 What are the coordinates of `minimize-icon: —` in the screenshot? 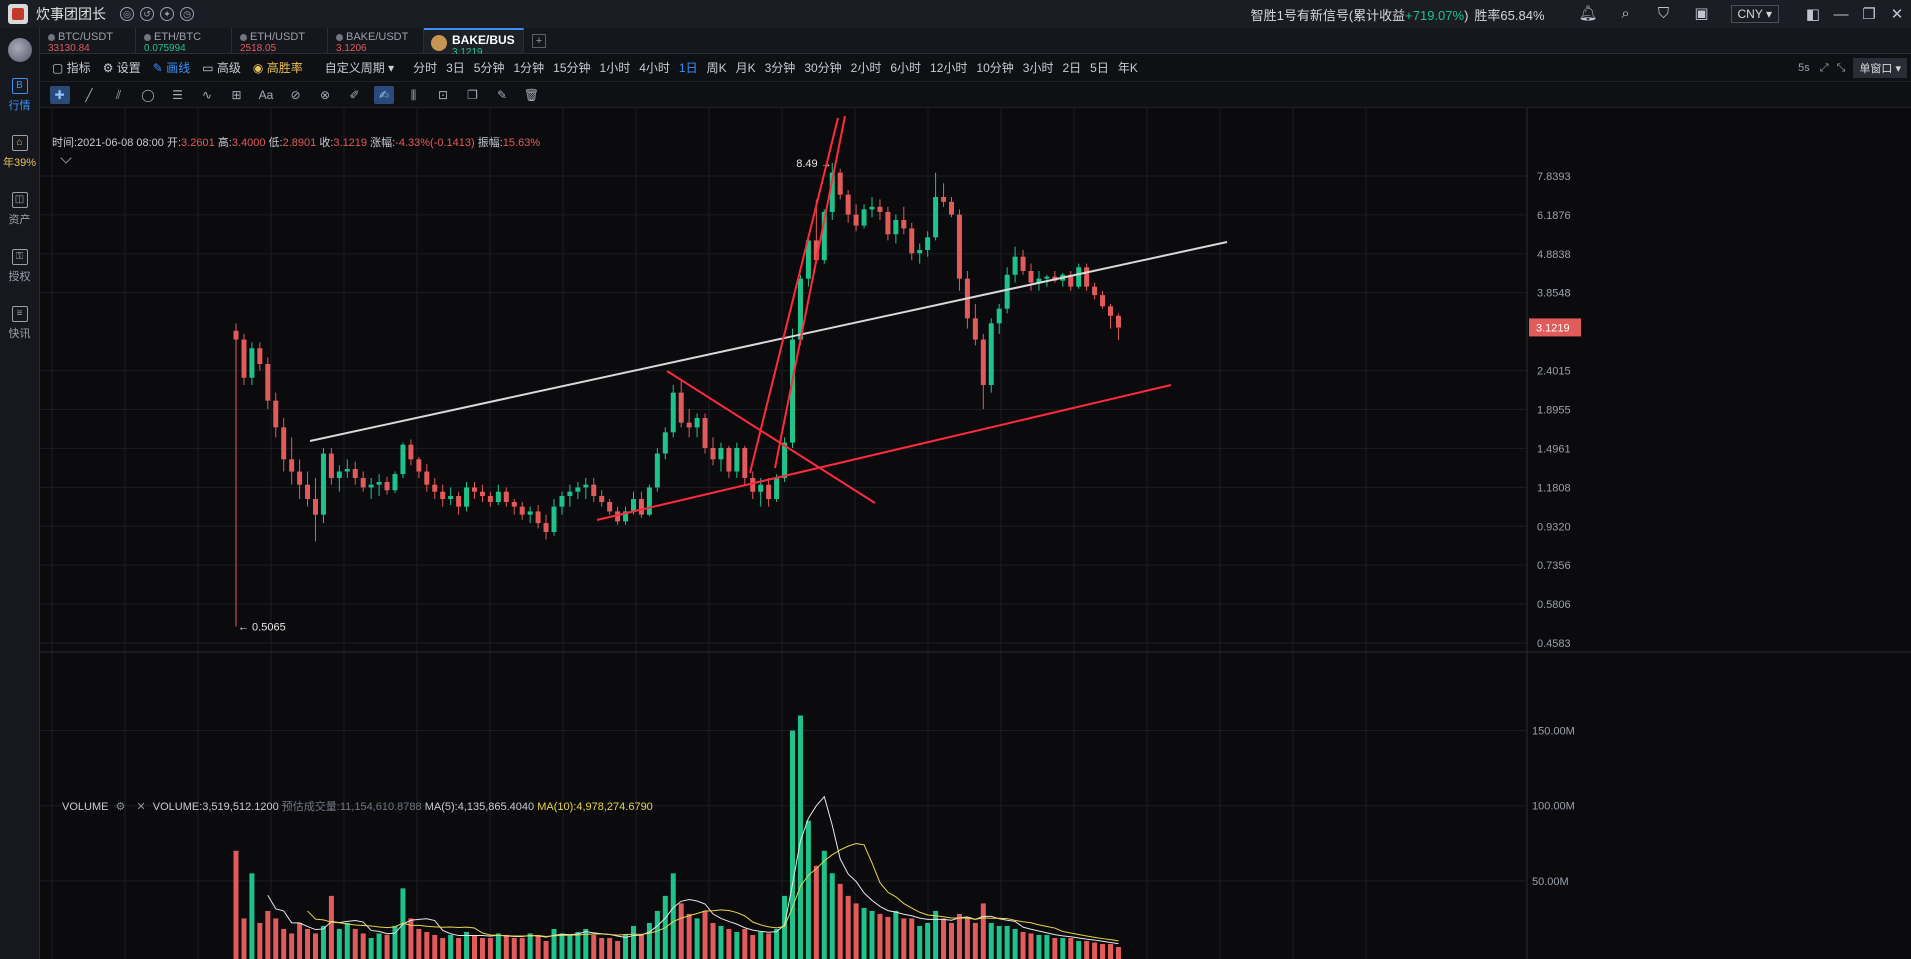 It's located at (1841, 14).